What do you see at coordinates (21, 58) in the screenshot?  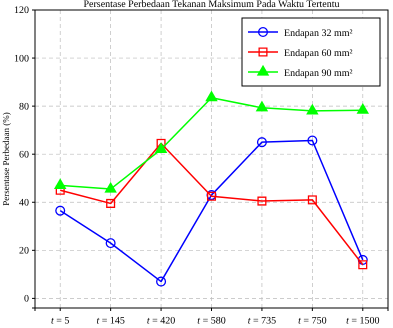 I see `y-tick-label: 100` at bounding box center [21, 58].